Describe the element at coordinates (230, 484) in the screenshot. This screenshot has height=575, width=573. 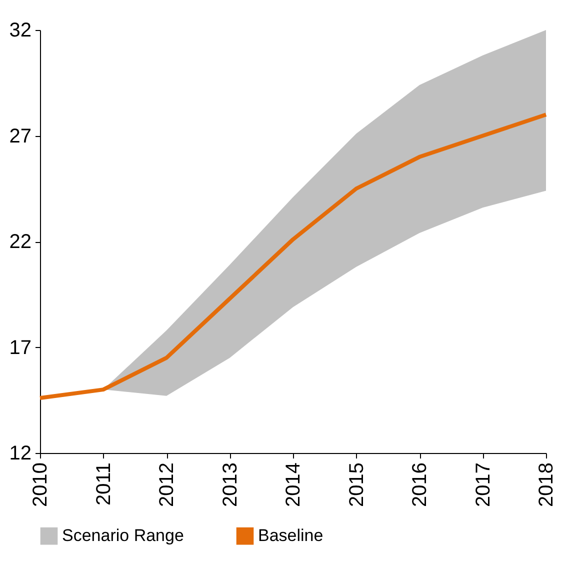
I see `x-tick-label: 2013` at that location.